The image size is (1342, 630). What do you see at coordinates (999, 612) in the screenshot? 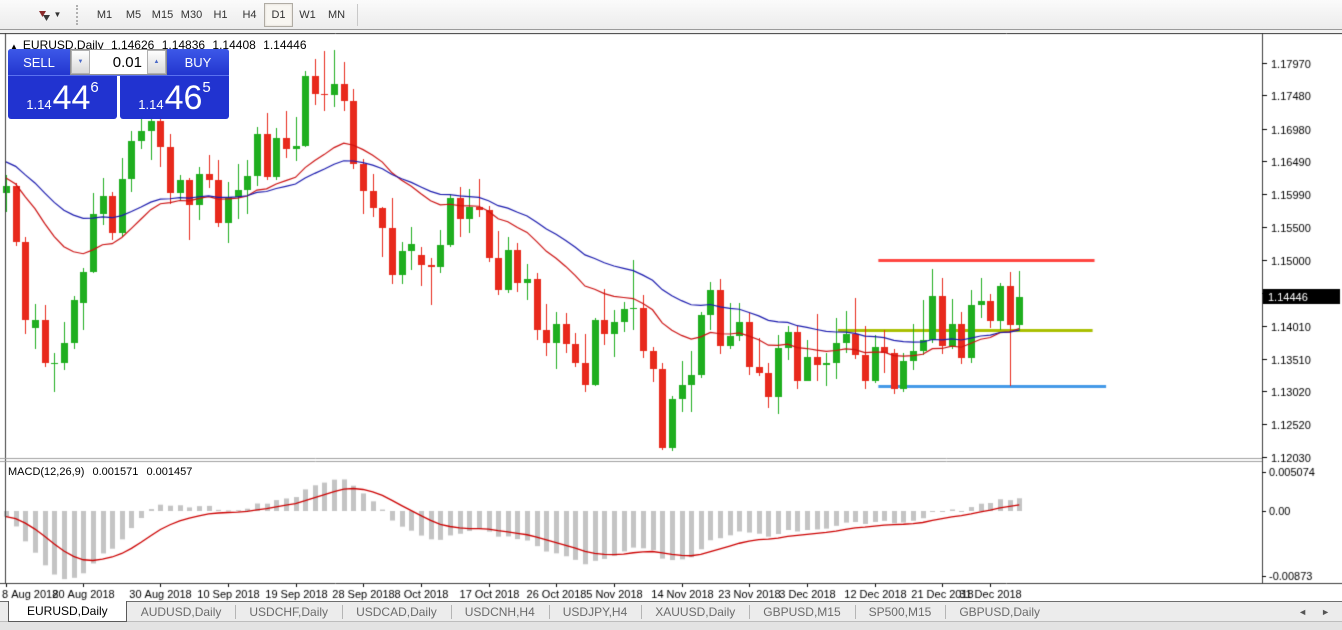
I see `tab-gbpusd-daily: GBPUSD,Daily` at bounding box center [999, 612].